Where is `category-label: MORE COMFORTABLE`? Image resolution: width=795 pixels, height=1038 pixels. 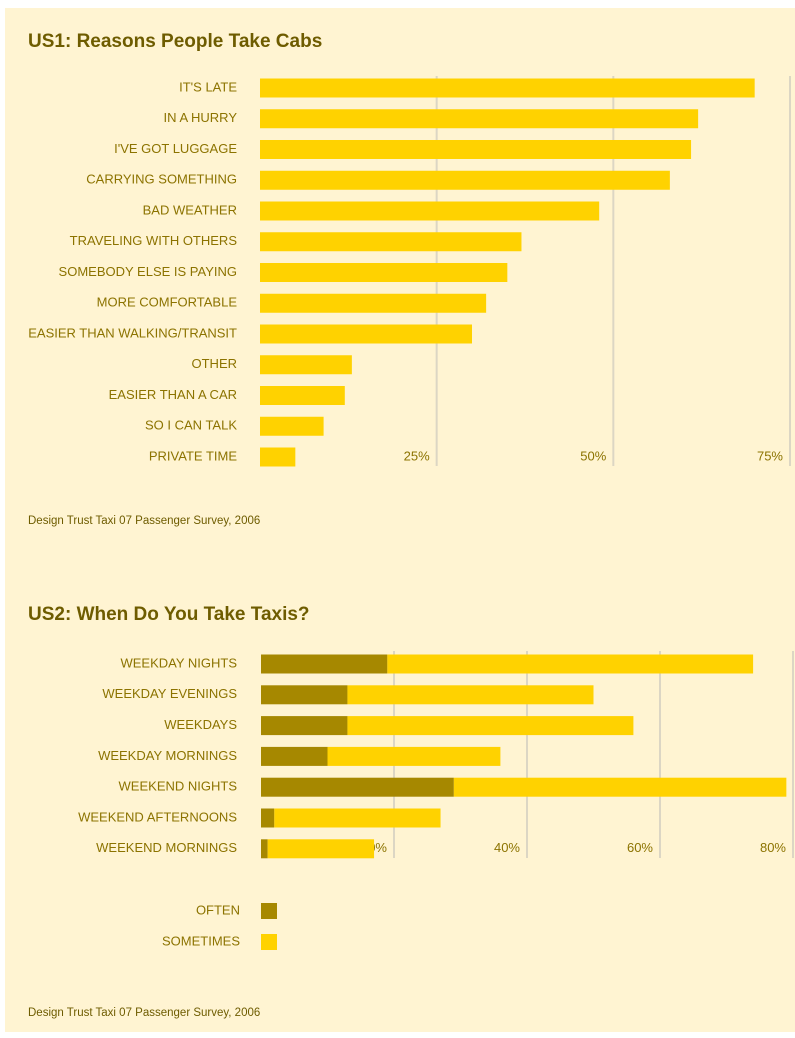
category-label: MORE COMFORTABLE is located at coordinates (167, 302).